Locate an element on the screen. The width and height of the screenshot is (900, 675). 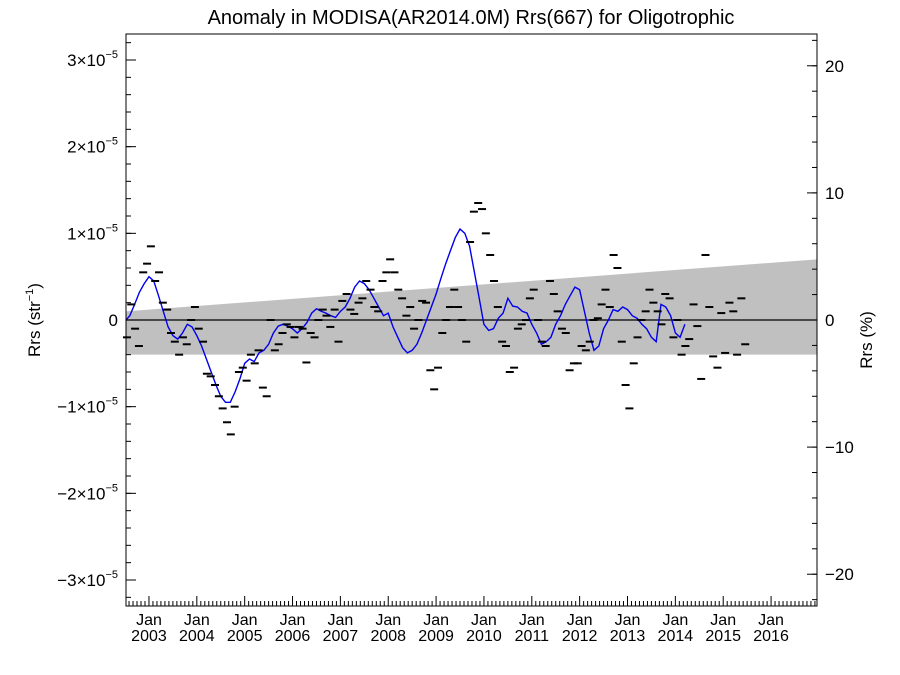
uncertainty-band is located at coordinates (471, 307).